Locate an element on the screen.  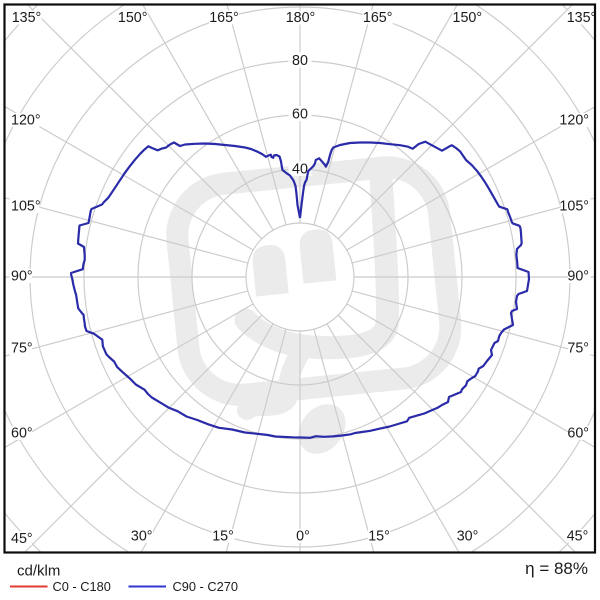
svg-text: 80 is located at coordinates (300, 61).